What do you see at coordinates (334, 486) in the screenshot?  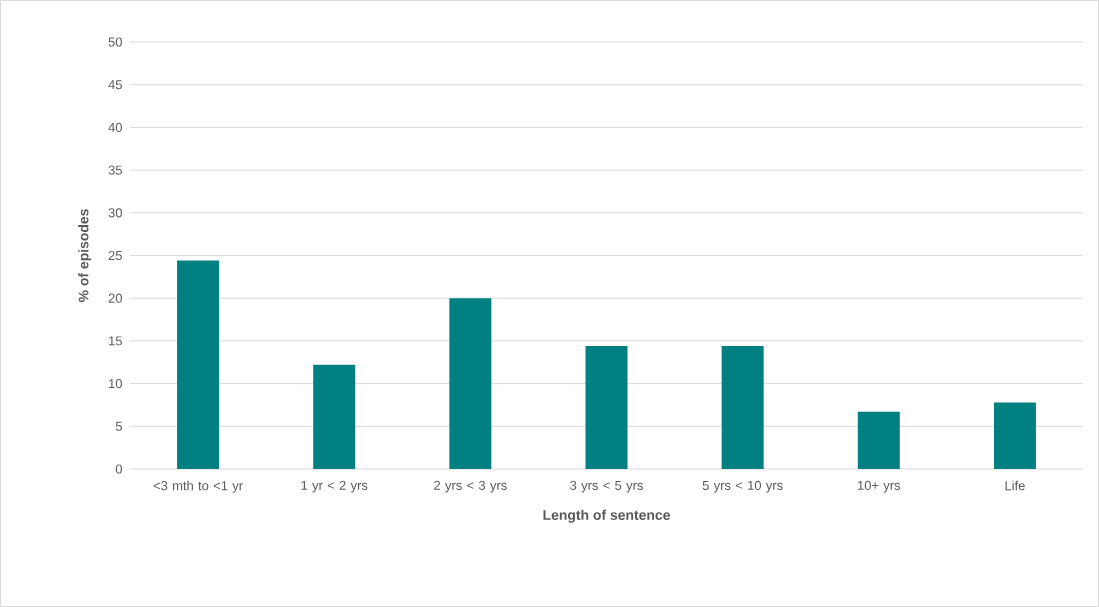 I see `x-tick-label: 1 yr < 2 yrs` at bounding box center [334, 486].